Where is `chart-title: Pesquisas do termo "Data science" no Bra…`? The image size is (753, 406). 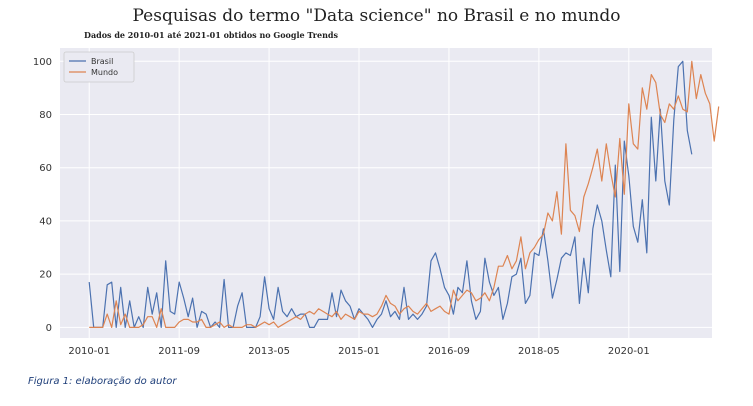 chart-title: Pesquisas do termo "Data science" no Bra… is located at coordinates (376, 16).